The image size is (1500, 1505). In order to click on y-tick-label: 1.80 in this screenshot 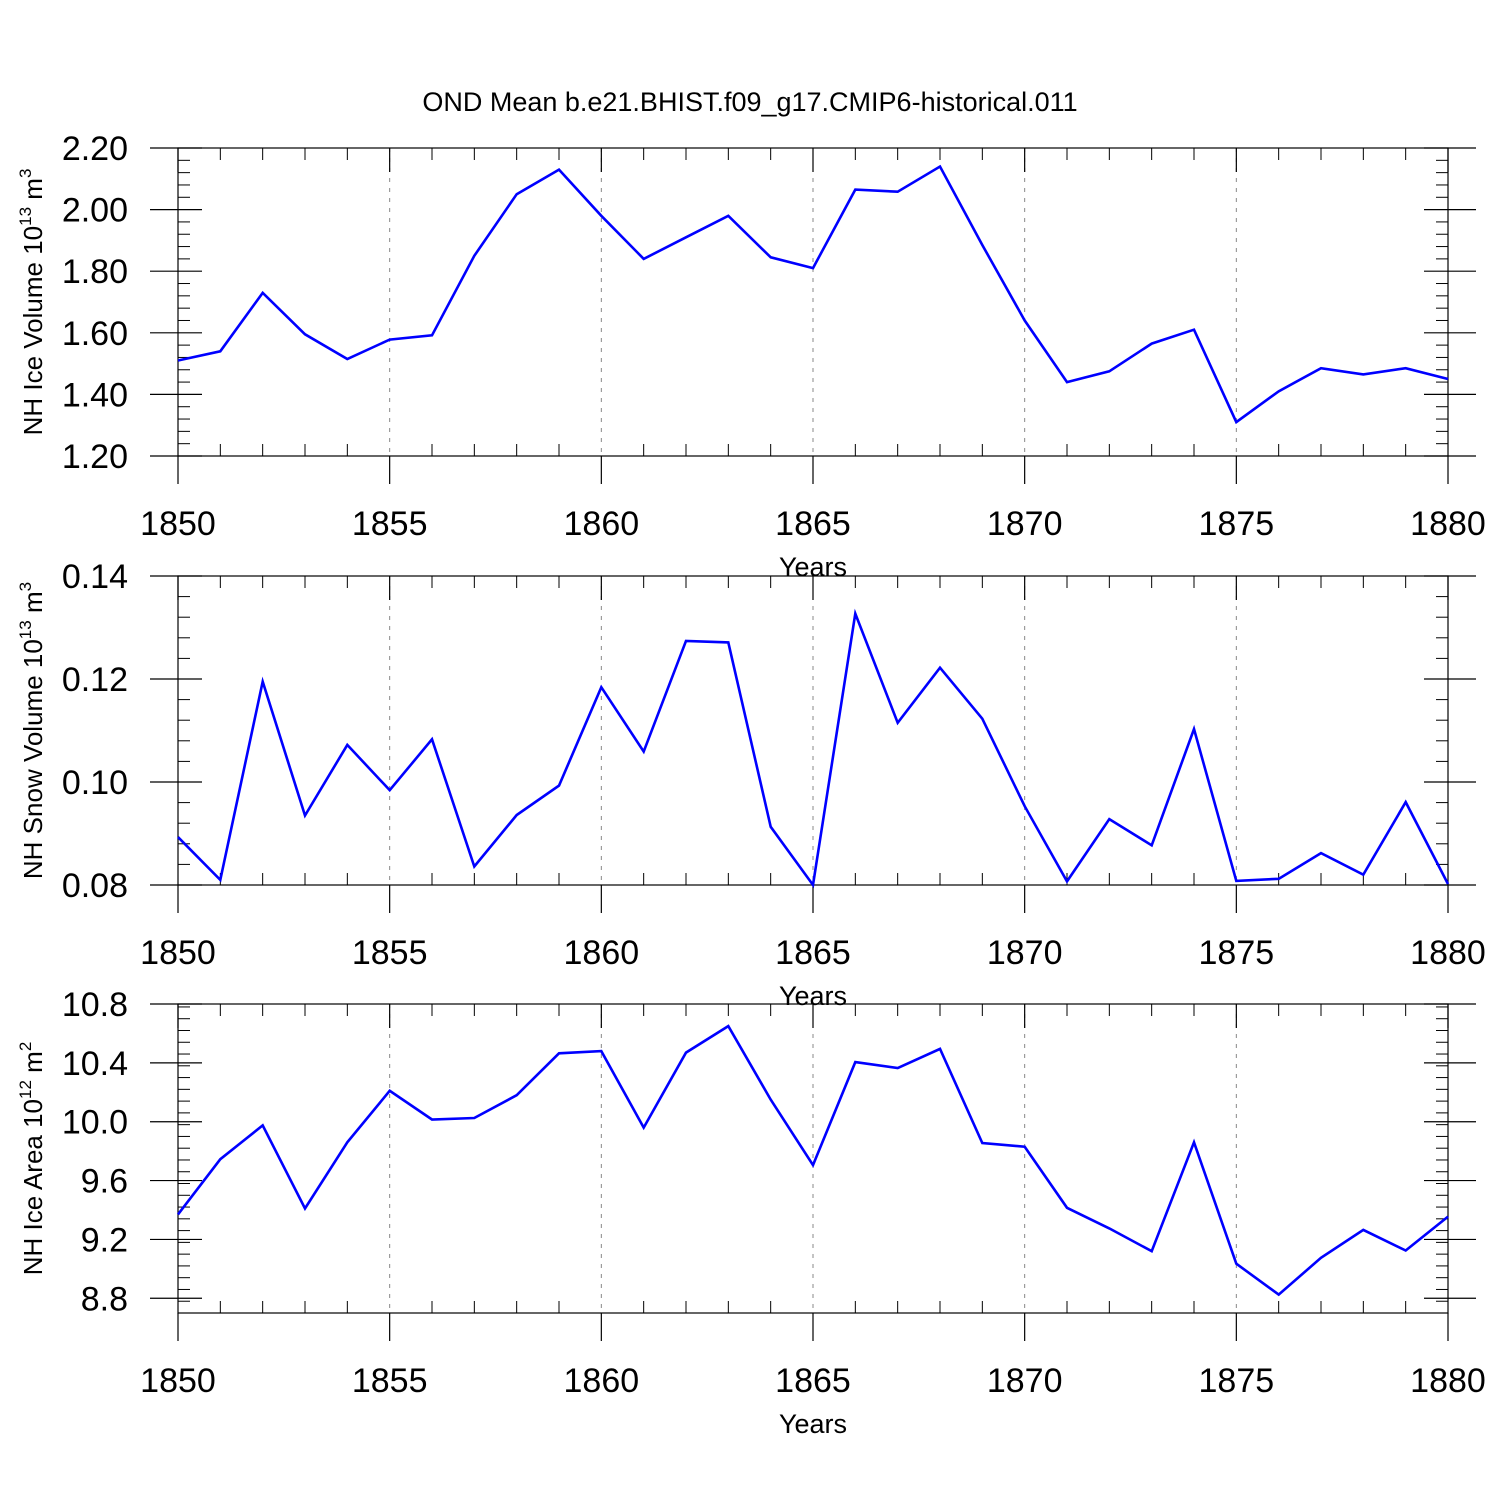, I will do `click(95, 272)`.